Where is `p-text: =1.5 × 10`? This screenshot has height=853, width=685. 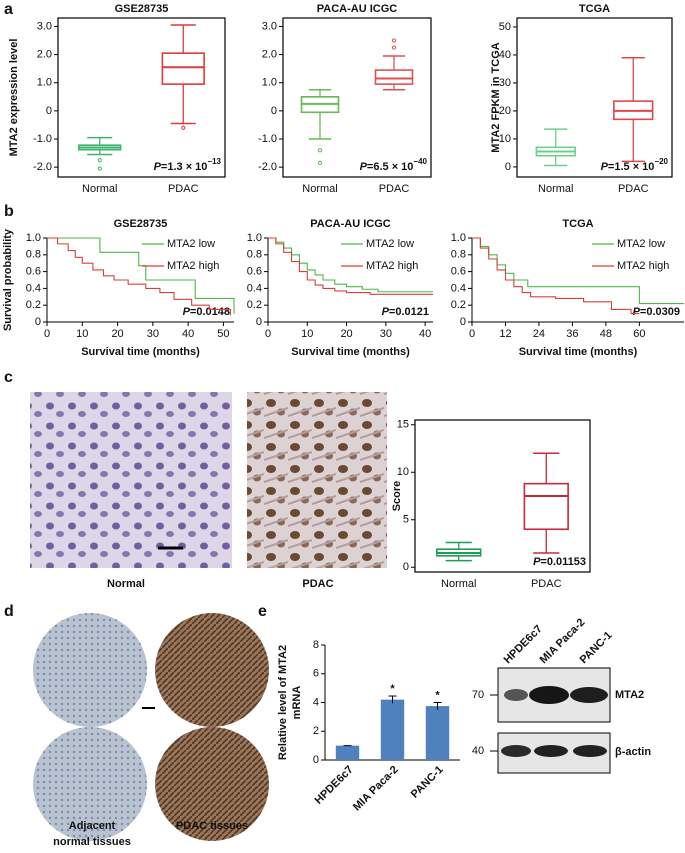 p-text: =1.5 × 10 is located at coordinates (631, 167).